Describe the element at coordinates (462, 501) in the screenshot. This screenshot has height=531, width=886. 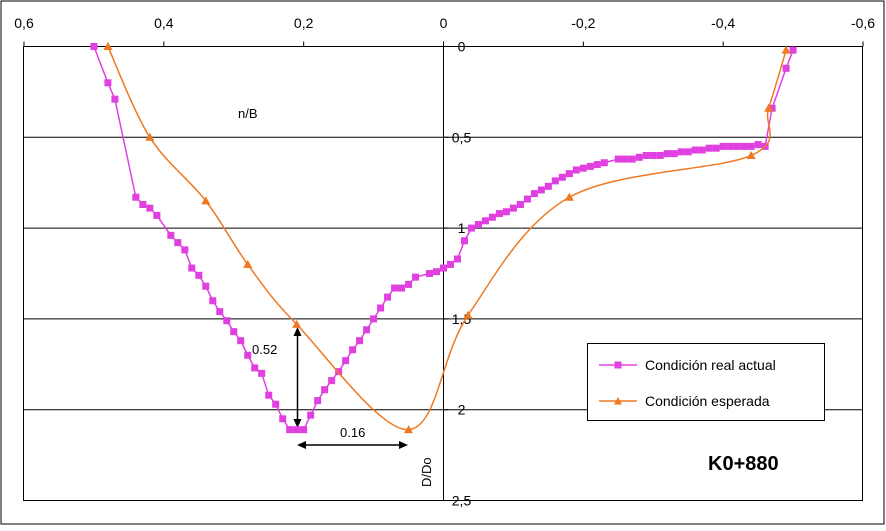
I see `y-tick-label: 2,5` at that location.